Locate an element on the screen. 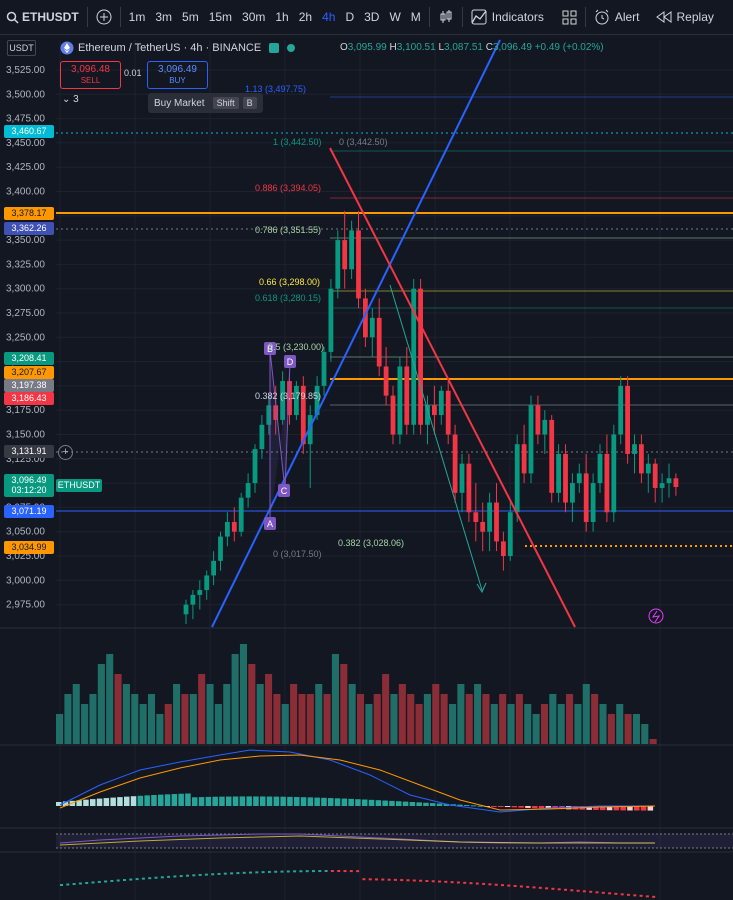 This screenshot has height=900, width=733. add-alert-plus-icon: + is located at coordinates (65, 452).